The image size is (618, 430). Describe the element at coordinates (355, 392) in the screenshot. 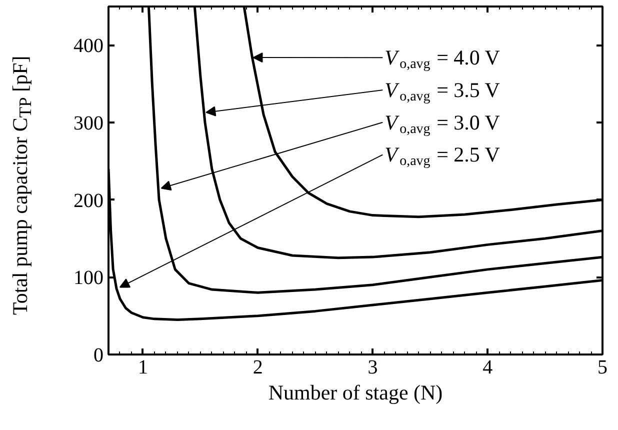

I see `x-axis-title: Number of stage (N)` at that location.